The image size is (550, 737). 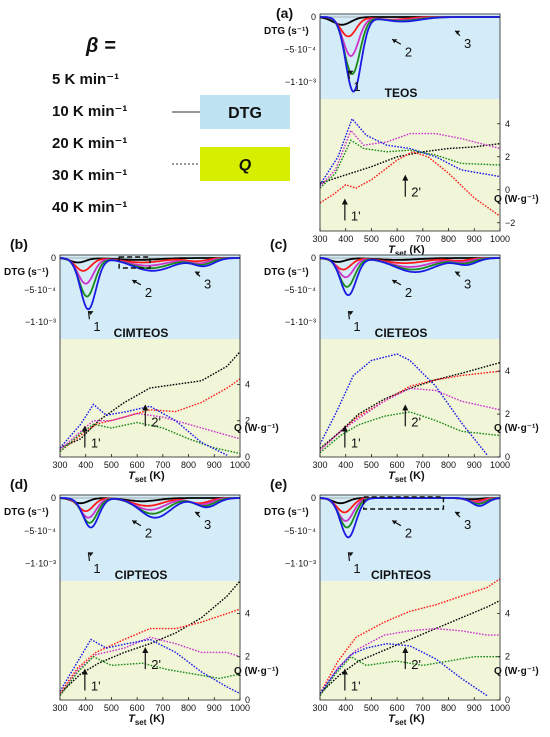 I want to click on rate-label: 5 K min⁻¹, so click(x=85, y=79).